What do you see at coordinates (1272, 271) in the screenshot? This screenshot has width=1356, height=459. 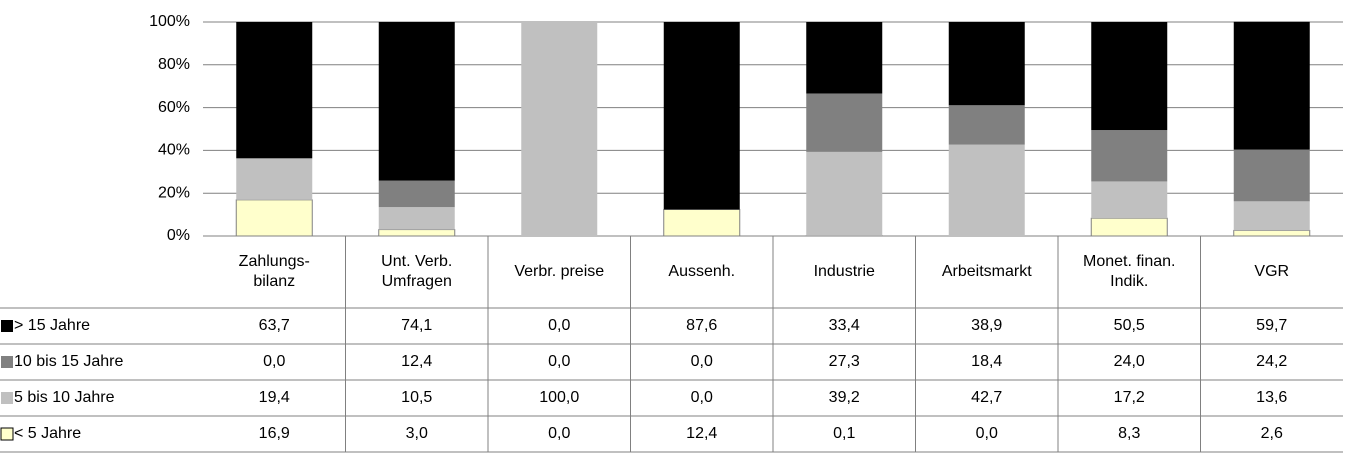 I see `category-label: VGR` at bounding box center [1272, 271].